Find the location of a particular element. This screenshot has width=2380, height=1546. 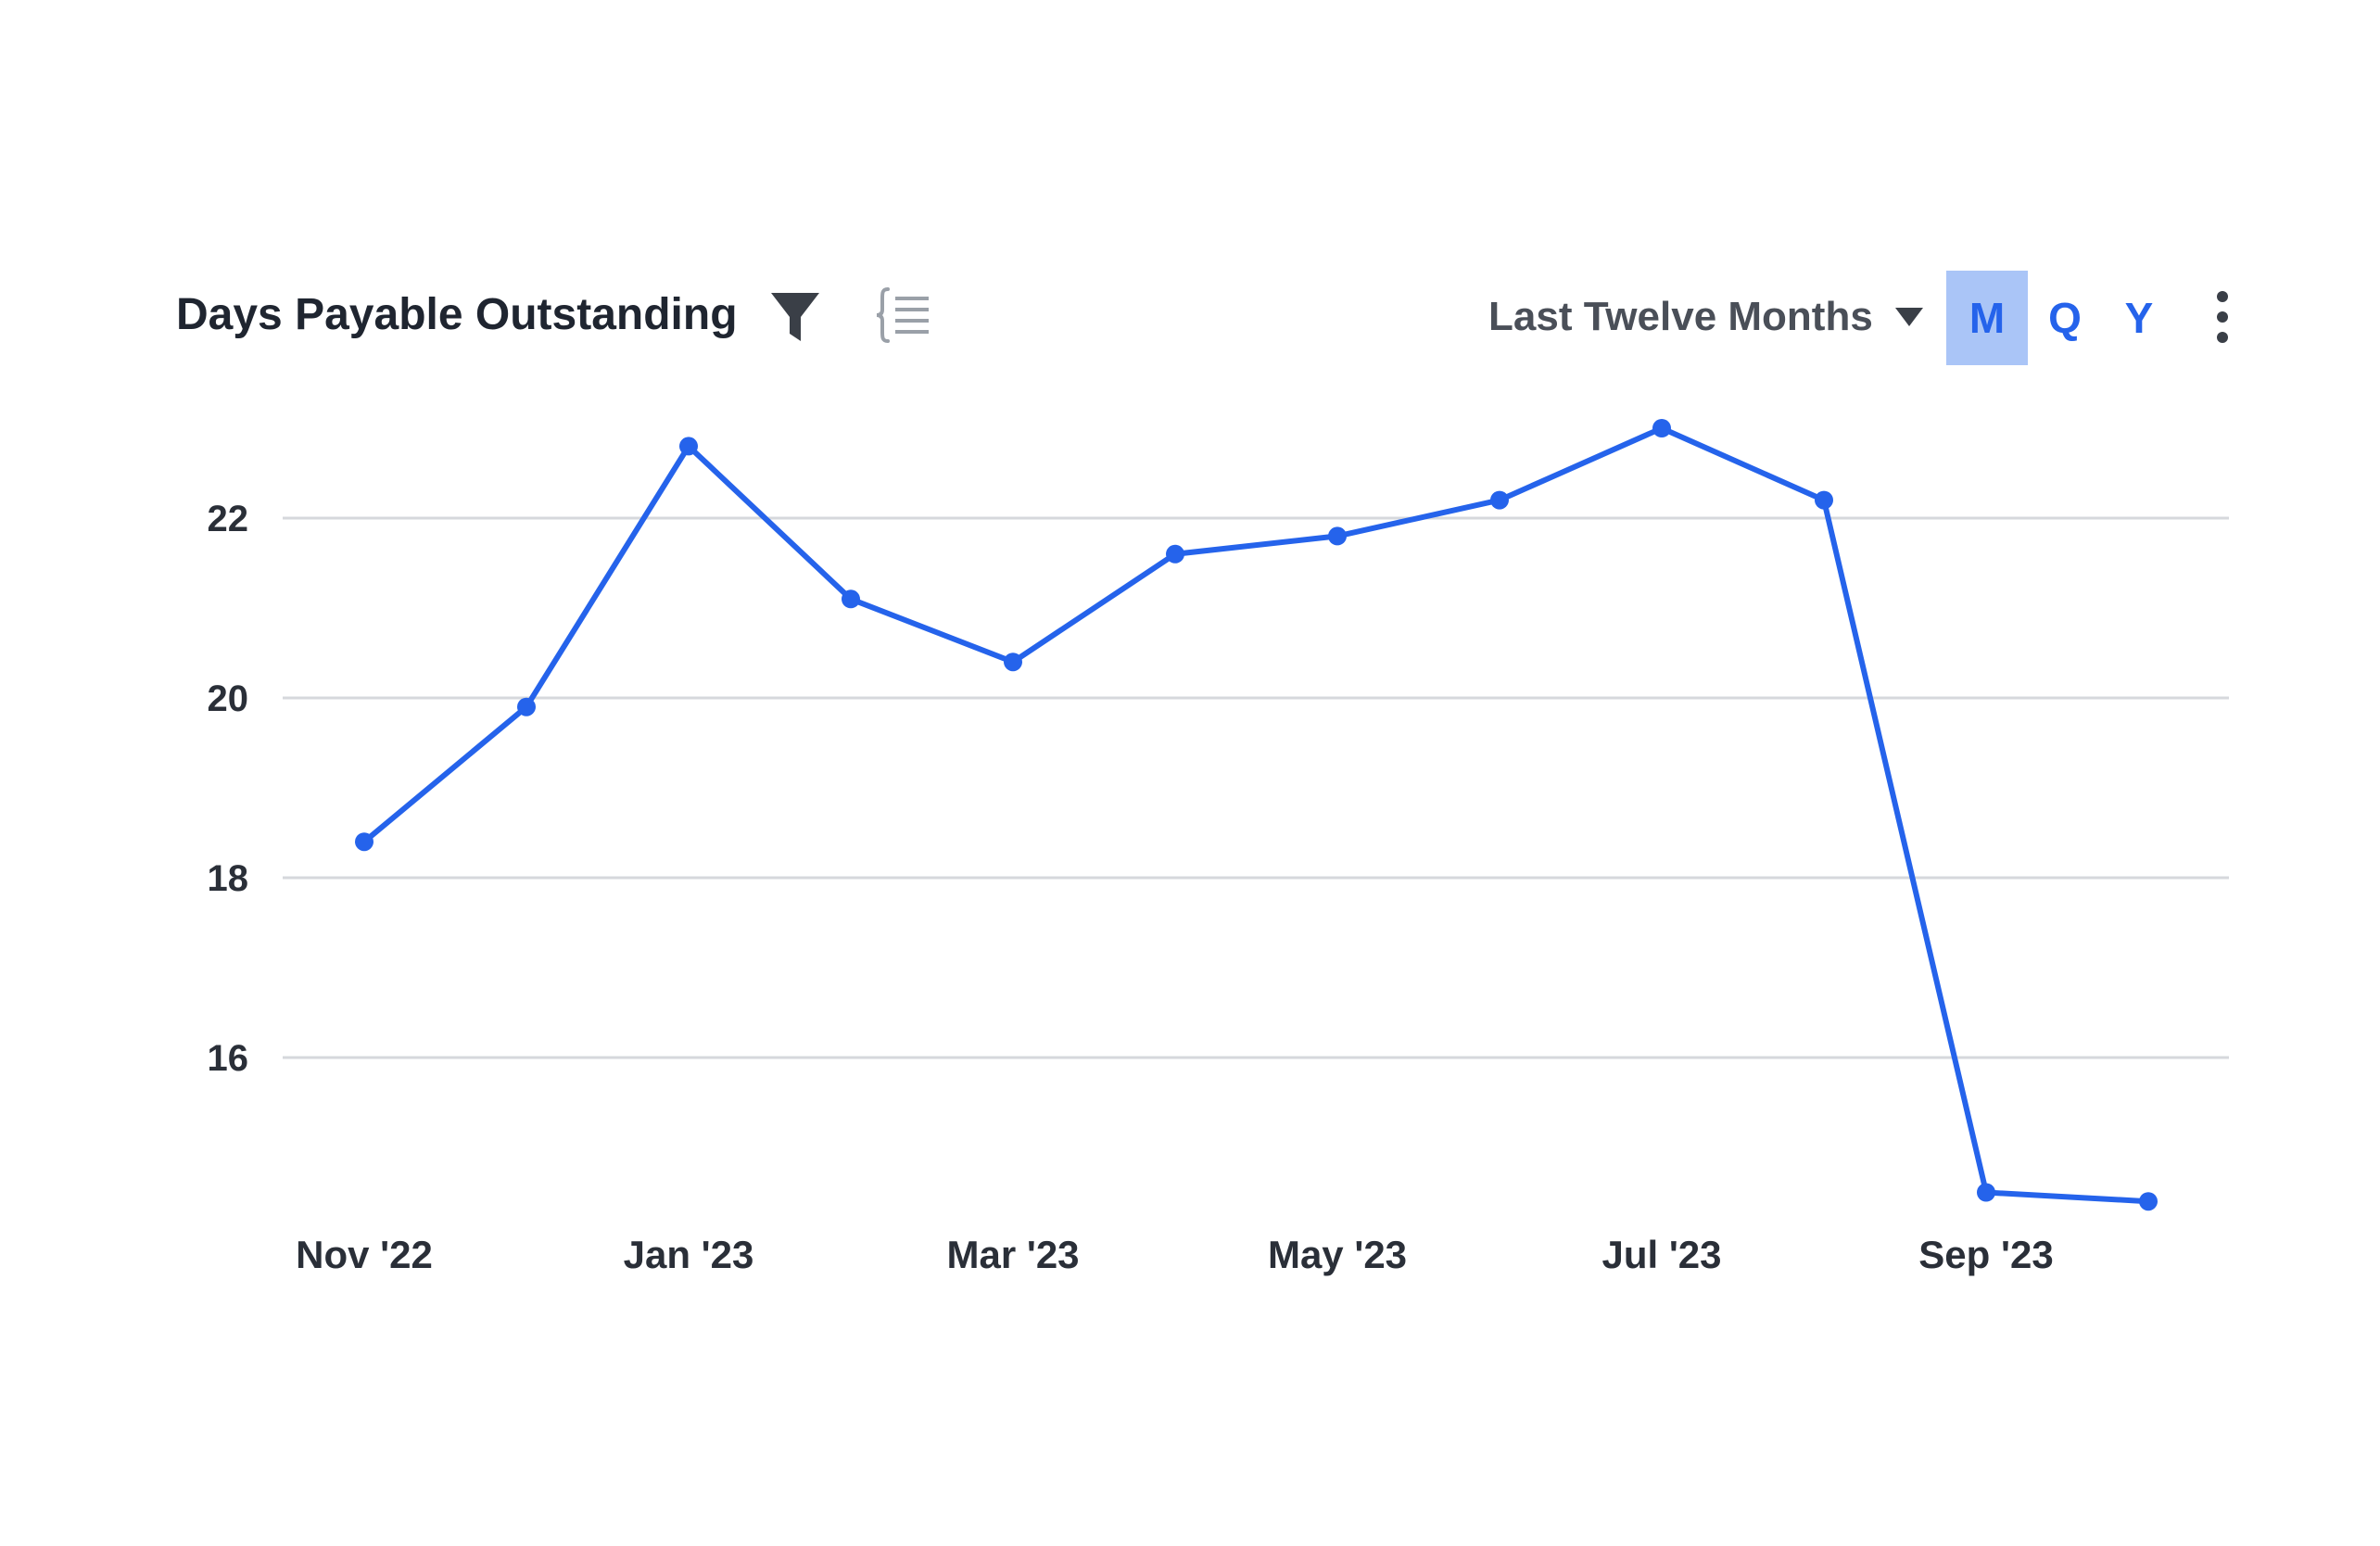

x-tick-label: Mar '23 is located at coordinates (1013, 1254).